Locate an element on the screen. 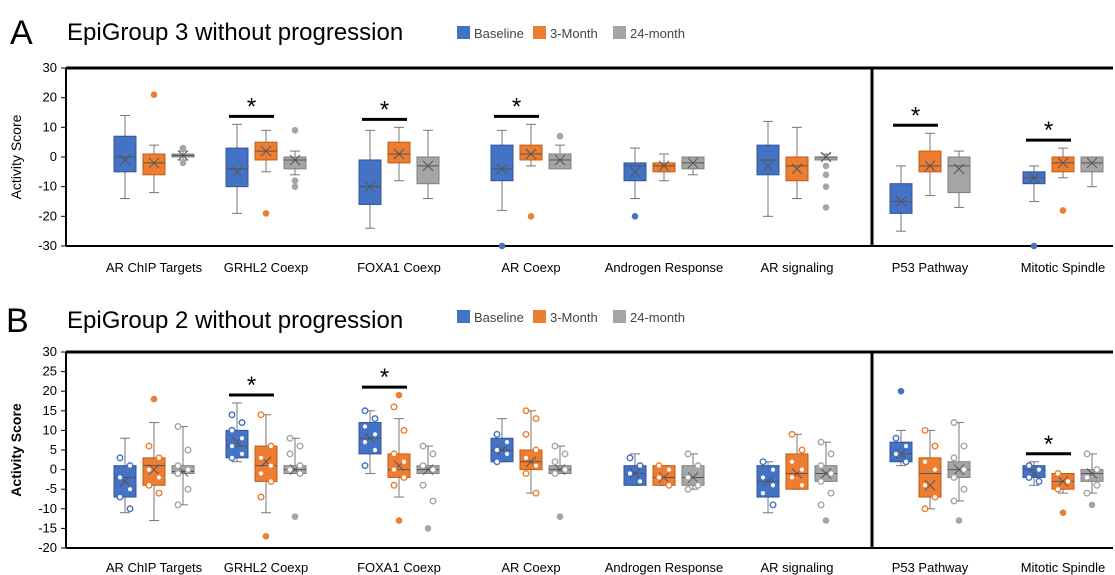 The image size is (1115, 575). panel-a-baseline-ar-chip-targets-box is located at coordinates (125, 154).